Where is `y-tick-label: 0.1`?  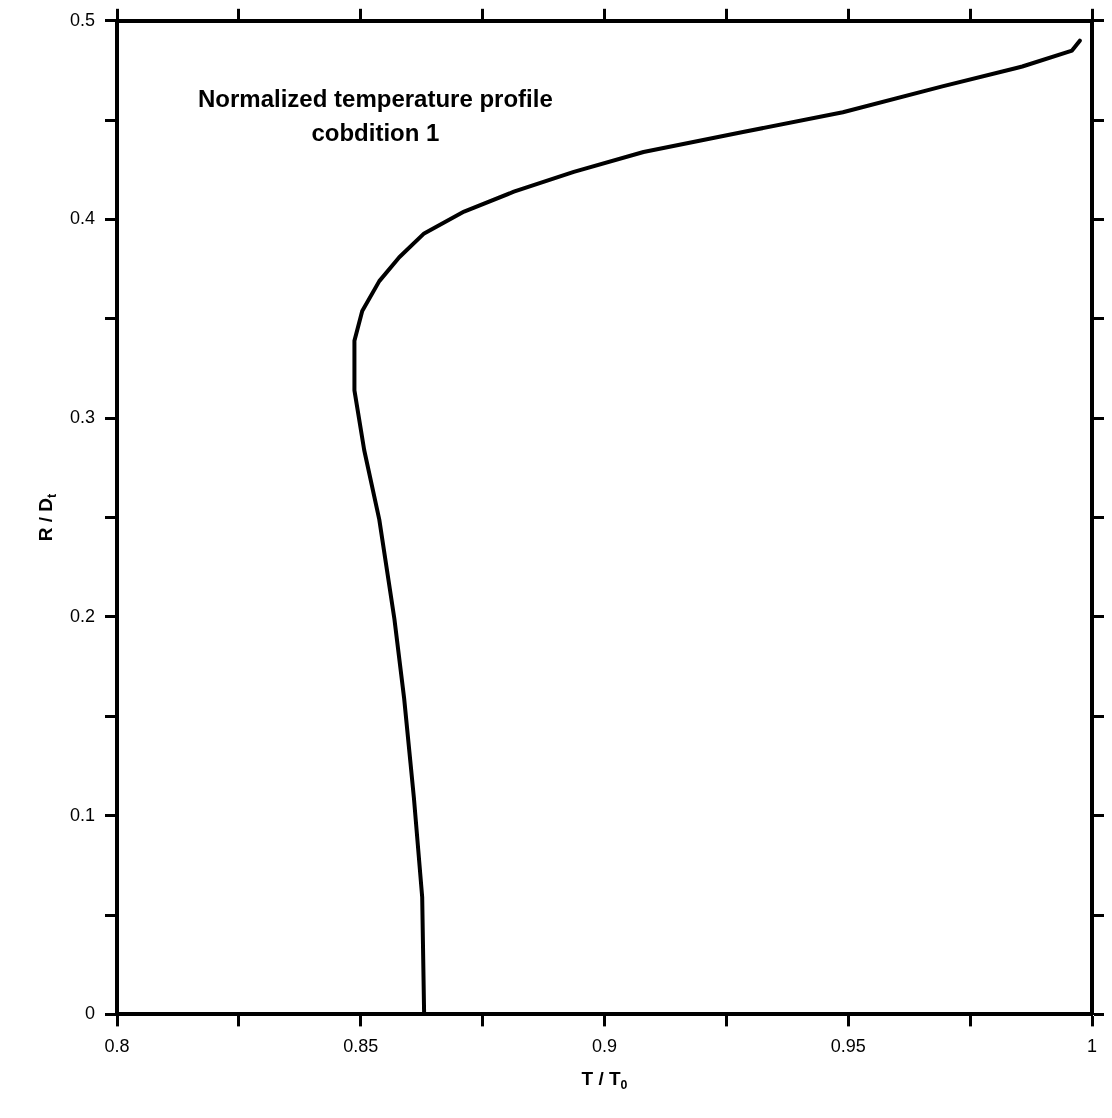 y-tick-label: 0.1 is located at coordinates (82, 814).